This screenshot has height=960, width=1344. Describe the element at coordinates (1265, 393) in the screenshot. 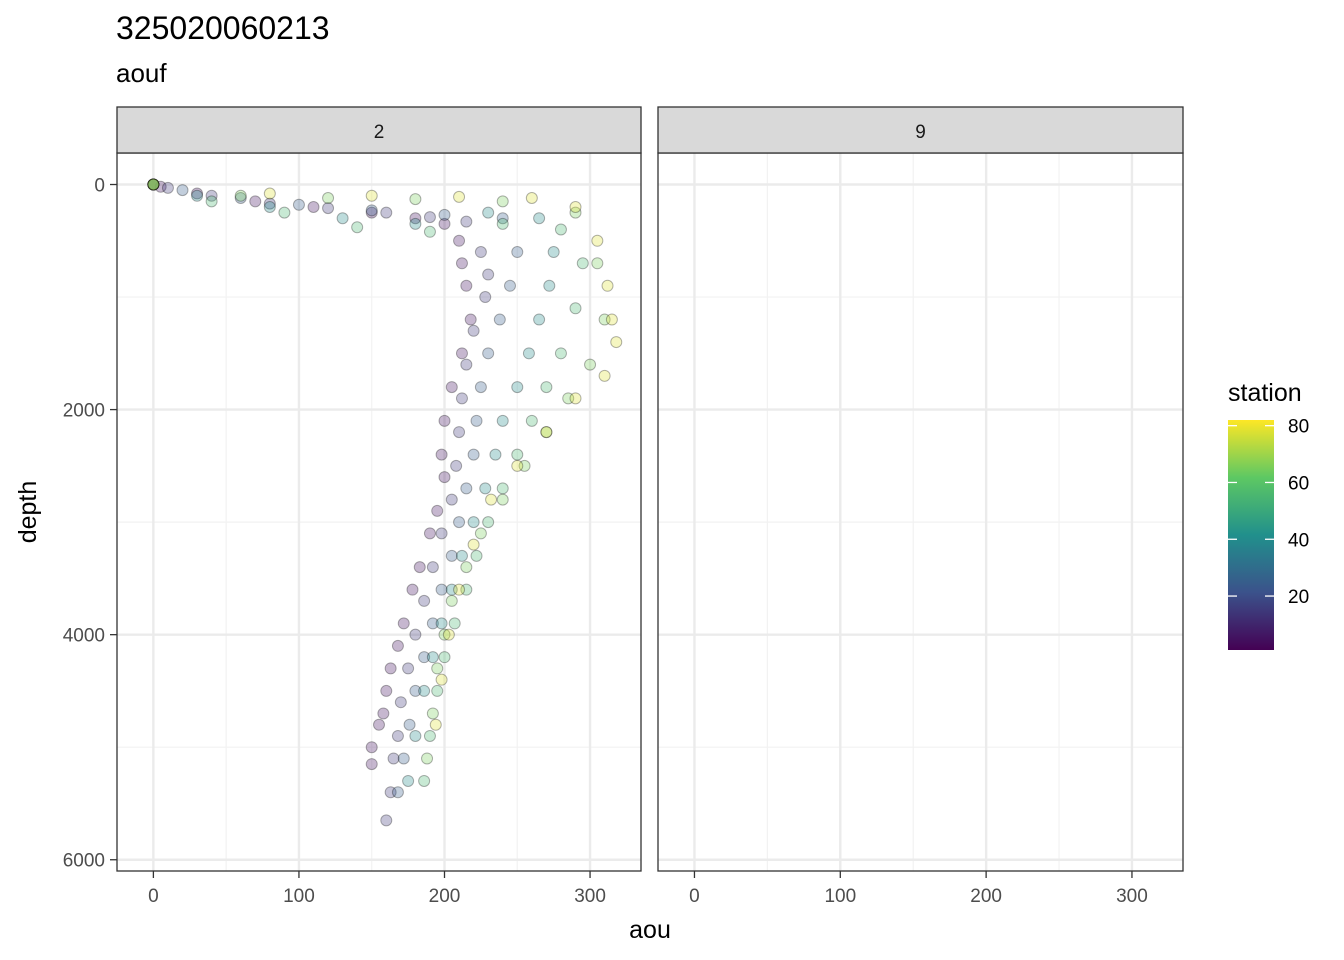

I see `legend-title: station` at that location.